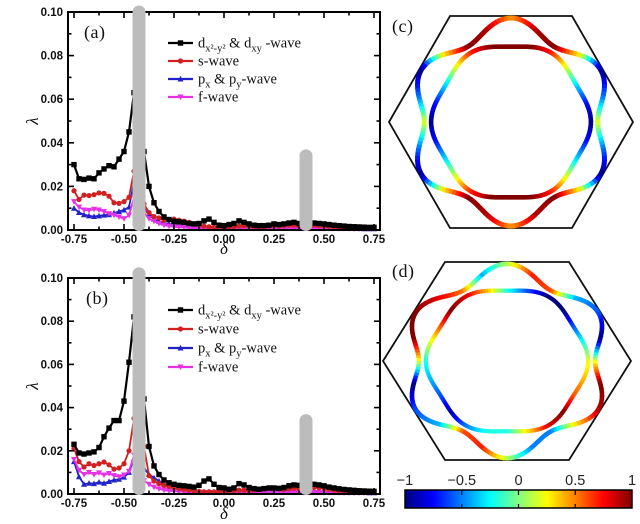 This screenshot has height=524, width=640. I want to click on panel-c-label: (c), so click(403, 26).